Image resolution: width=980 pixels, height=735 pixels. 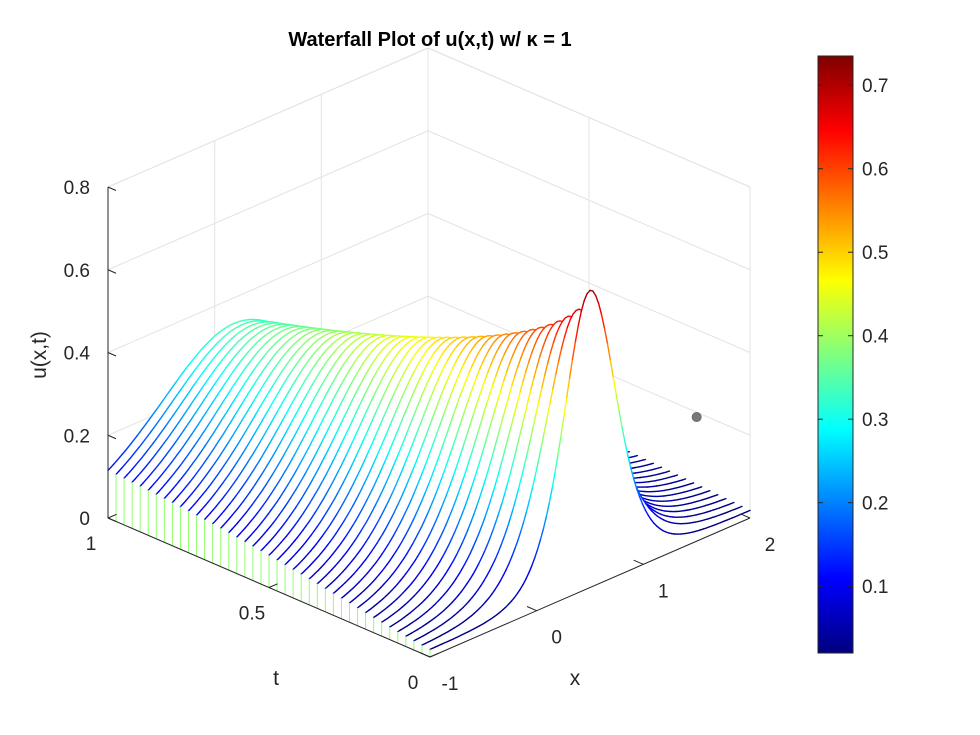 I want to click on t-tick-mark, so click(x=434, y=655).